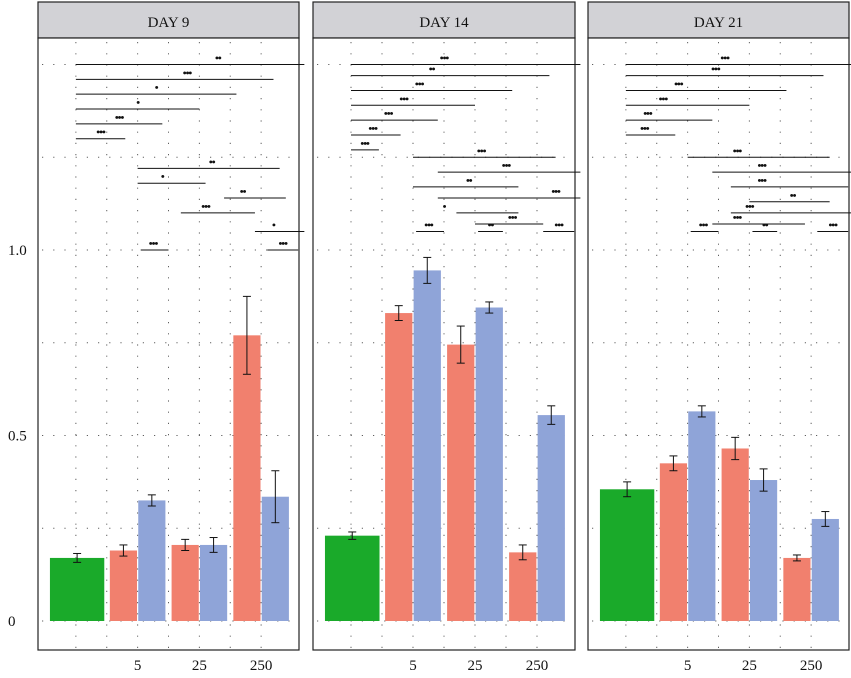 This screenshot has height=678, width=851. Describe the element at coordinates (12, 622) in the screenshot. I see `y-tick-label: 0` at that location.